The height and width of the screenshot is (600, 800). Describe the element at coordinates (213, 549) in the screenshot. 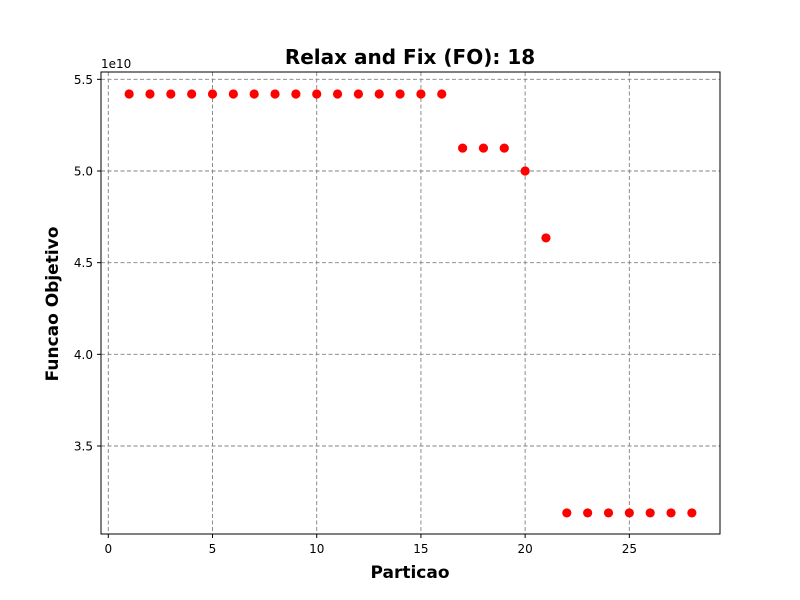

I see `x-tick-label: 5` at that location.